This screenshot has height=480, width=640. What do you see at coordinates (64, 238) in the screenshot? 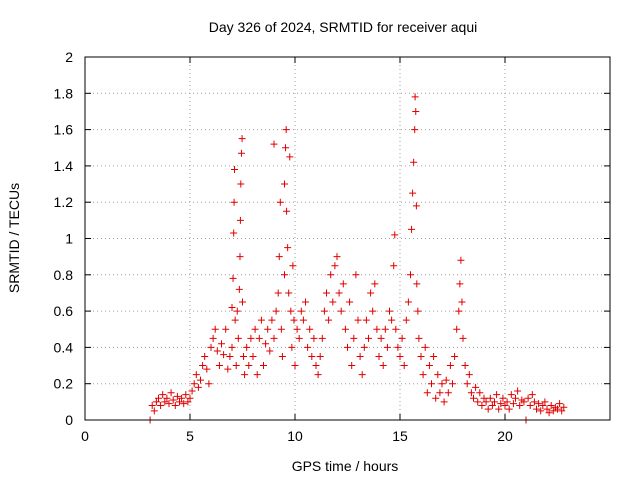
I see `y-tick-labels: 0 0.2 0.4 0.6 0.8 1 1.2 1.4 1.6 1.8 2` at bounding box center [64, 238].